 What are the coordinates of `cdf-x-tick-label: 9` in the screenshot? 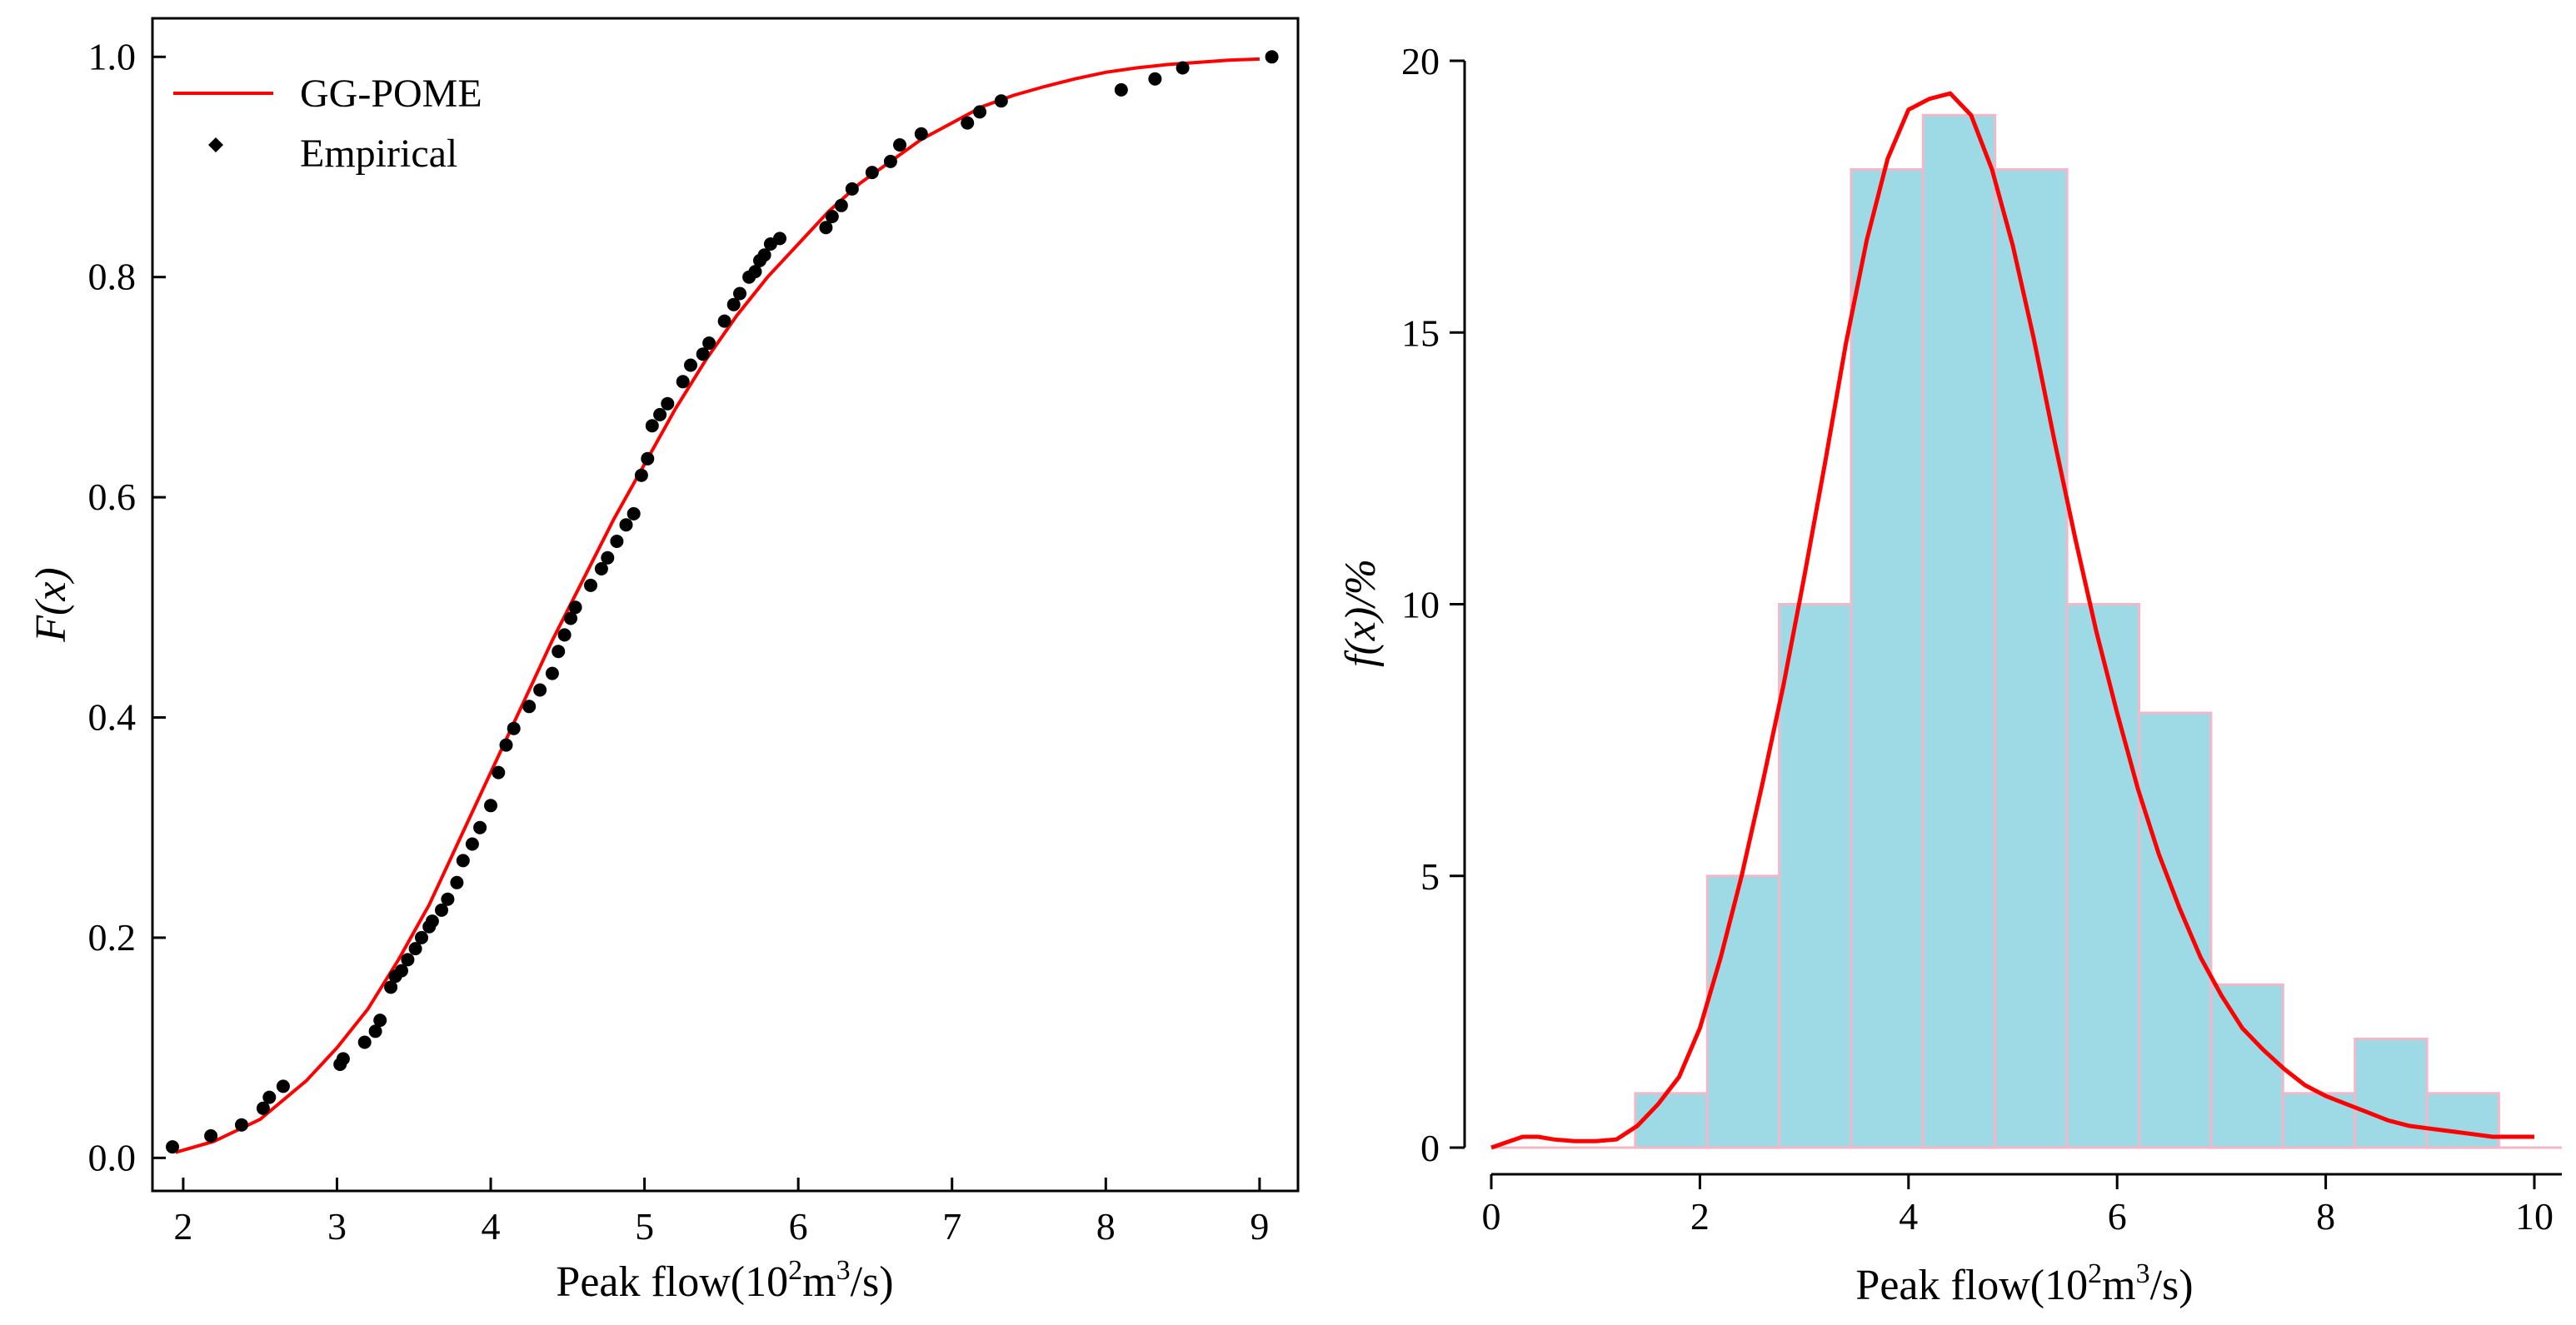 It's located at (1259, 1226).